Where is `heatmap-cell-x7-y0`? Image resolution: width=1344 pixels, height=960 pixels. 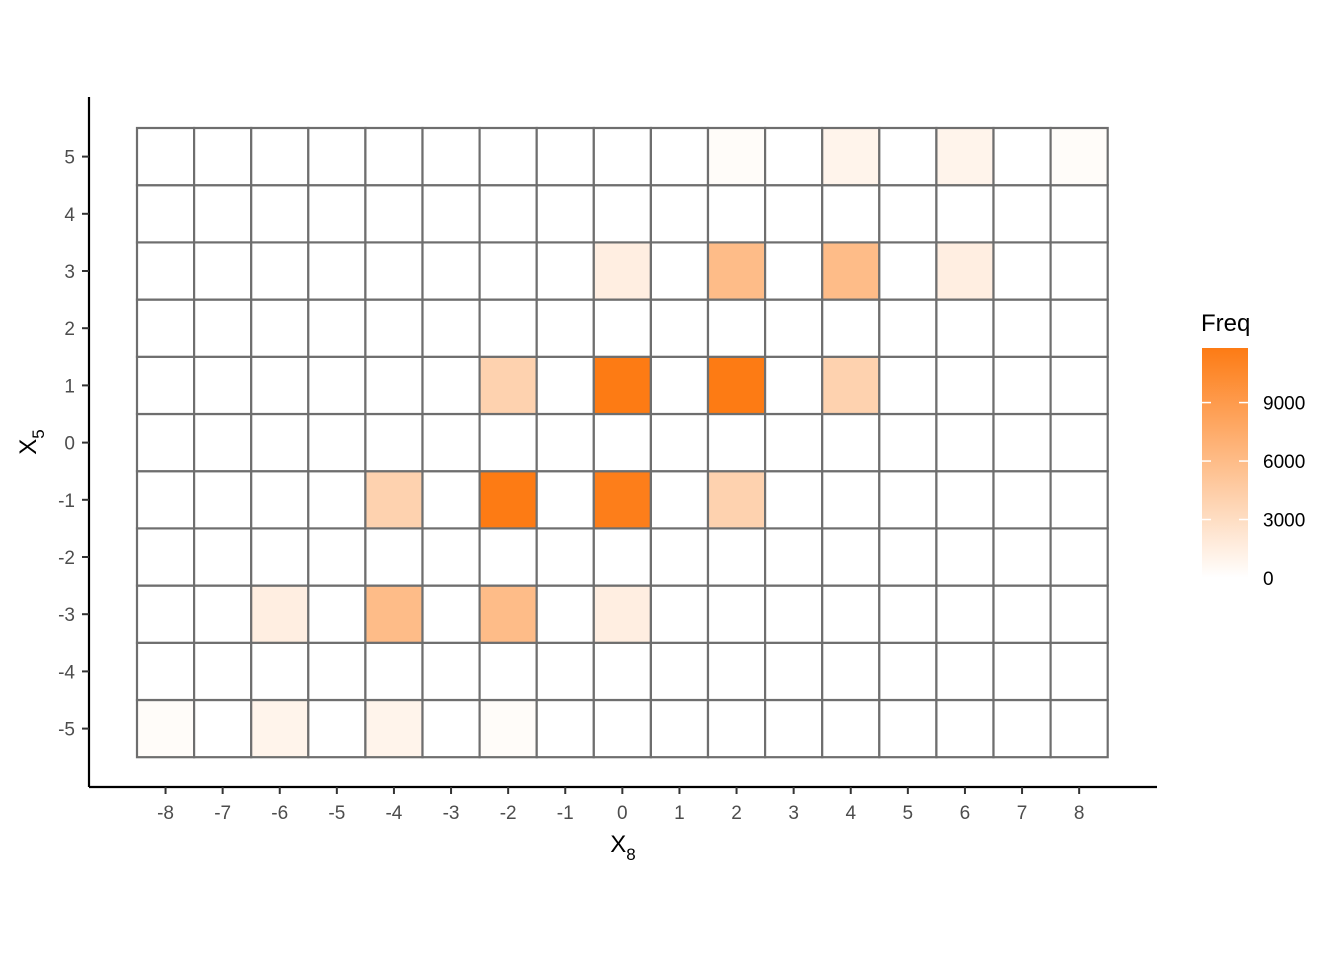 heatmap-cell-x7-y0 is located at coordinates (1022, 442).